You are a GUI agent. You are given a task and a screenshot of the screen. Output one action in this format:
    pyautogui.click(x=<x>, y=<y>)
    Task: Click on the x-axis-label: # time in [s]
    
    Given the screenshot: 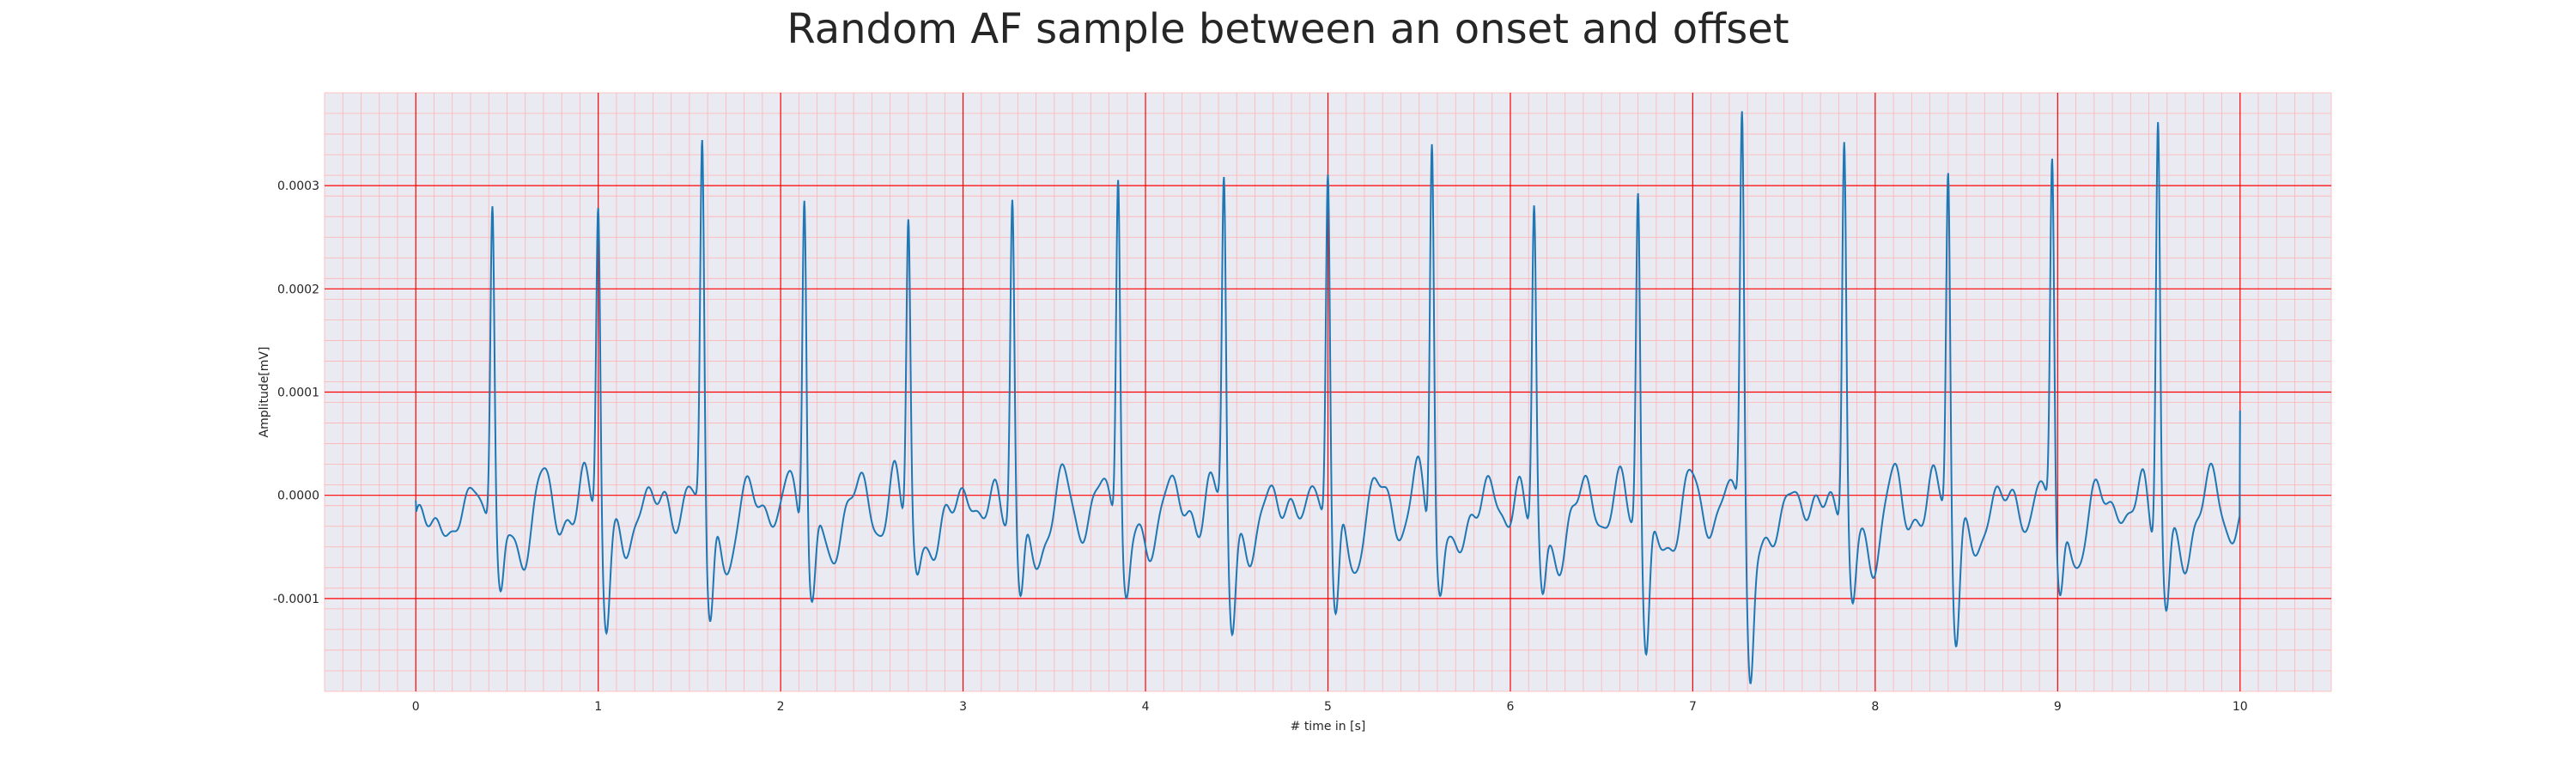 What is the action you would take?
    pyautogui.click(x=1328, y=726)
    